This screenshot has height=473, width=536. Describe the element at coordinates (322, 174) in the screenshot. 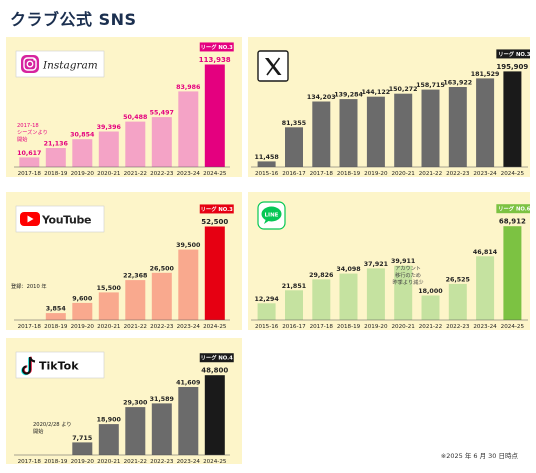

I see `x-tick-label: 2017-18` at that location.